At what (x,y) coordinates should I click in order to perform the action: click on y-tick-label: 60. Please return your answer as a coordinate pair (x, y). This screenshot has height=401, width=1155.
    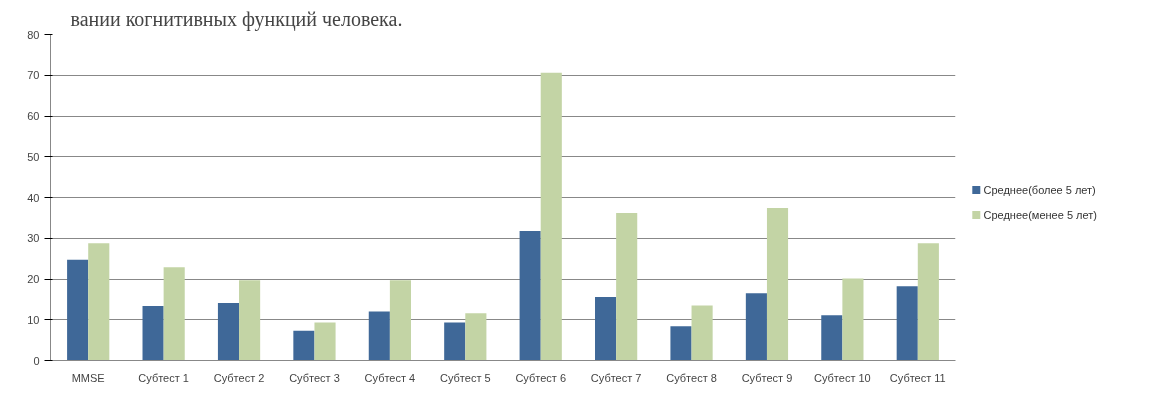
    Looking at the image, I should click on (33, 116).